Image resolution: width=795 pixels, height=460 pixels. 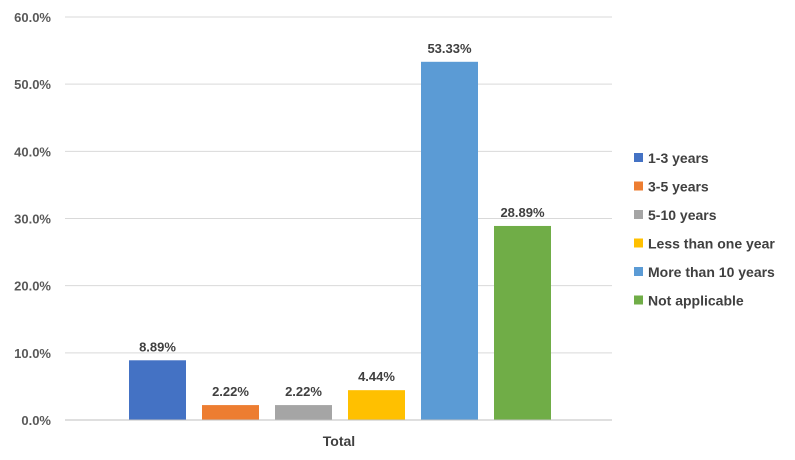 What do you see at coordinates (711, 244) in the screenshot?
I see `legend-label: Less than one year` at bounding box center [711, 244].